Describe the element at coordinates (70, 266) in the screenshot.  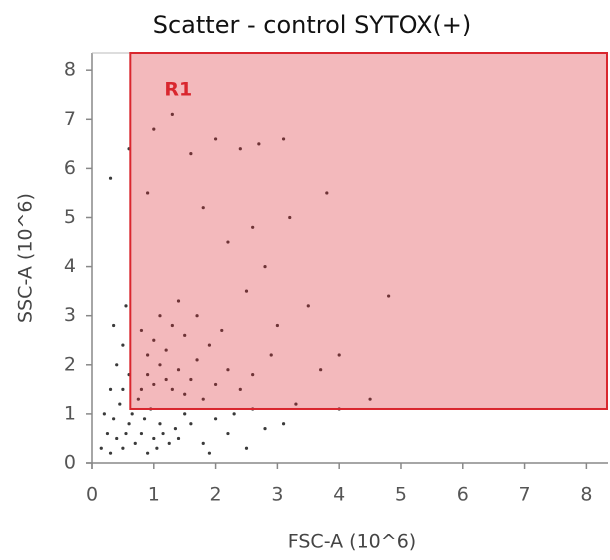
I see `y-tick-label: 4` at that location.